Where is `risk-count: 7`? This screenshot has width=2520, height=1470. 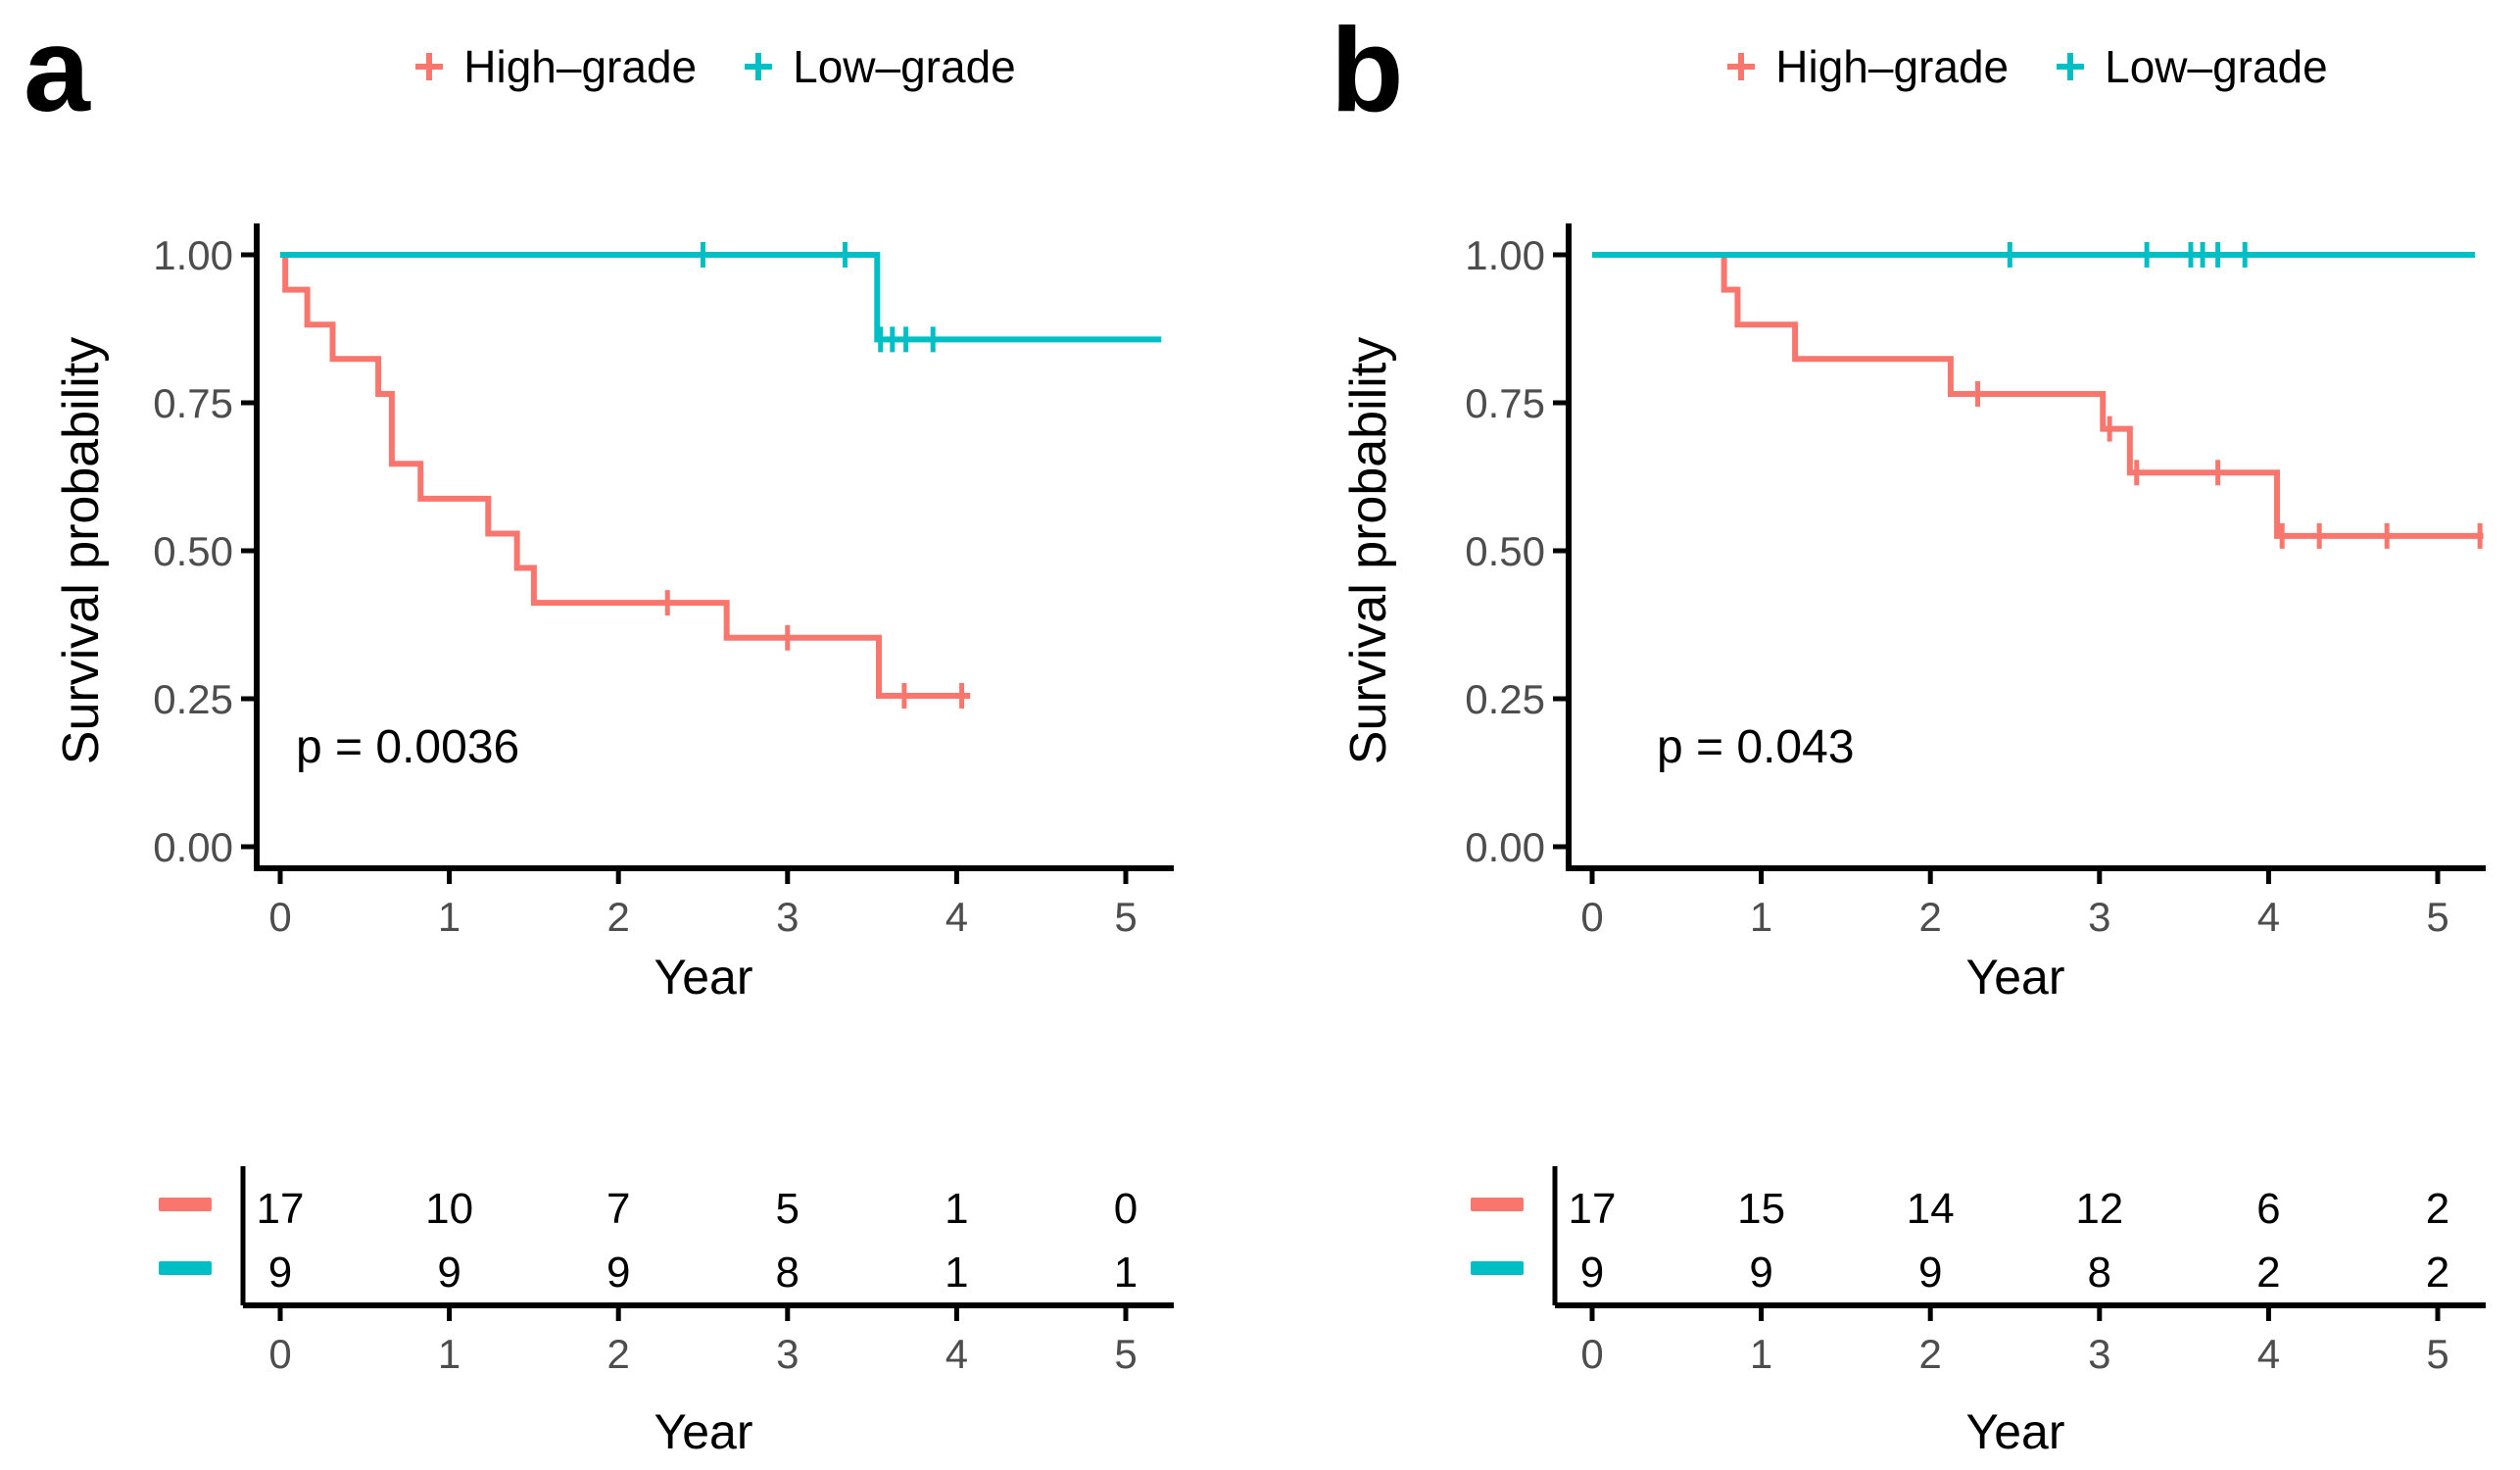 risk-count: 7 is located at coordinates (618, 1209).